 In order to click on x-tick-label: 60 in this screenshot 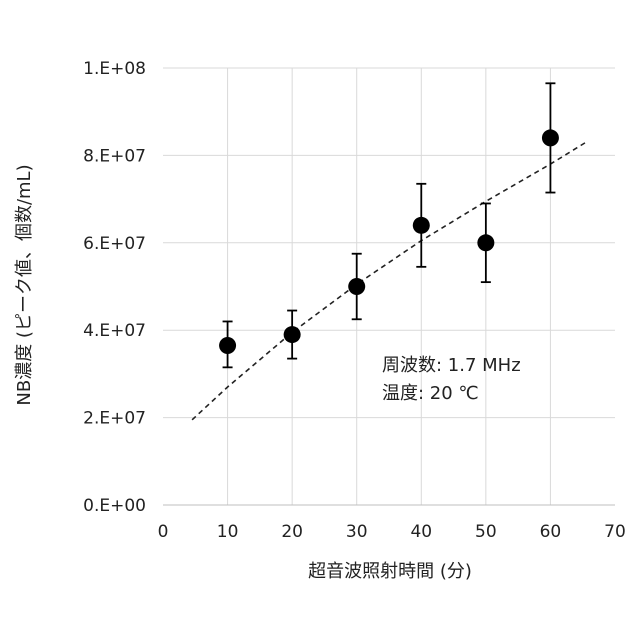, I will do `click(551, 532)`.